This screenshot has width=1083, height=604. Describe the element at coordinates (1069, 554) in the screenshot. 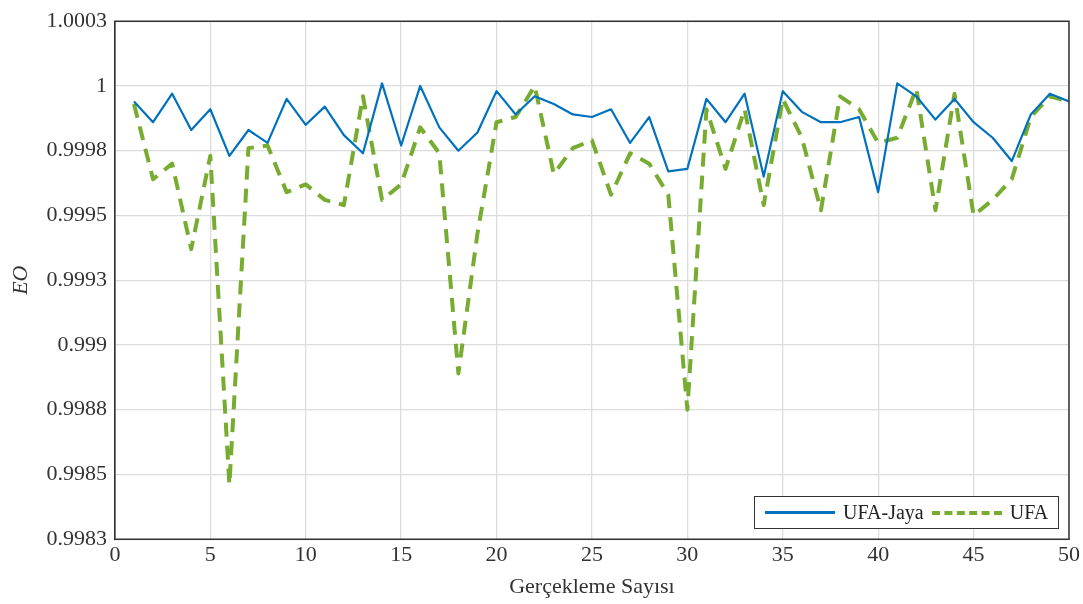

I see `x-tick-label: 50` at that location.